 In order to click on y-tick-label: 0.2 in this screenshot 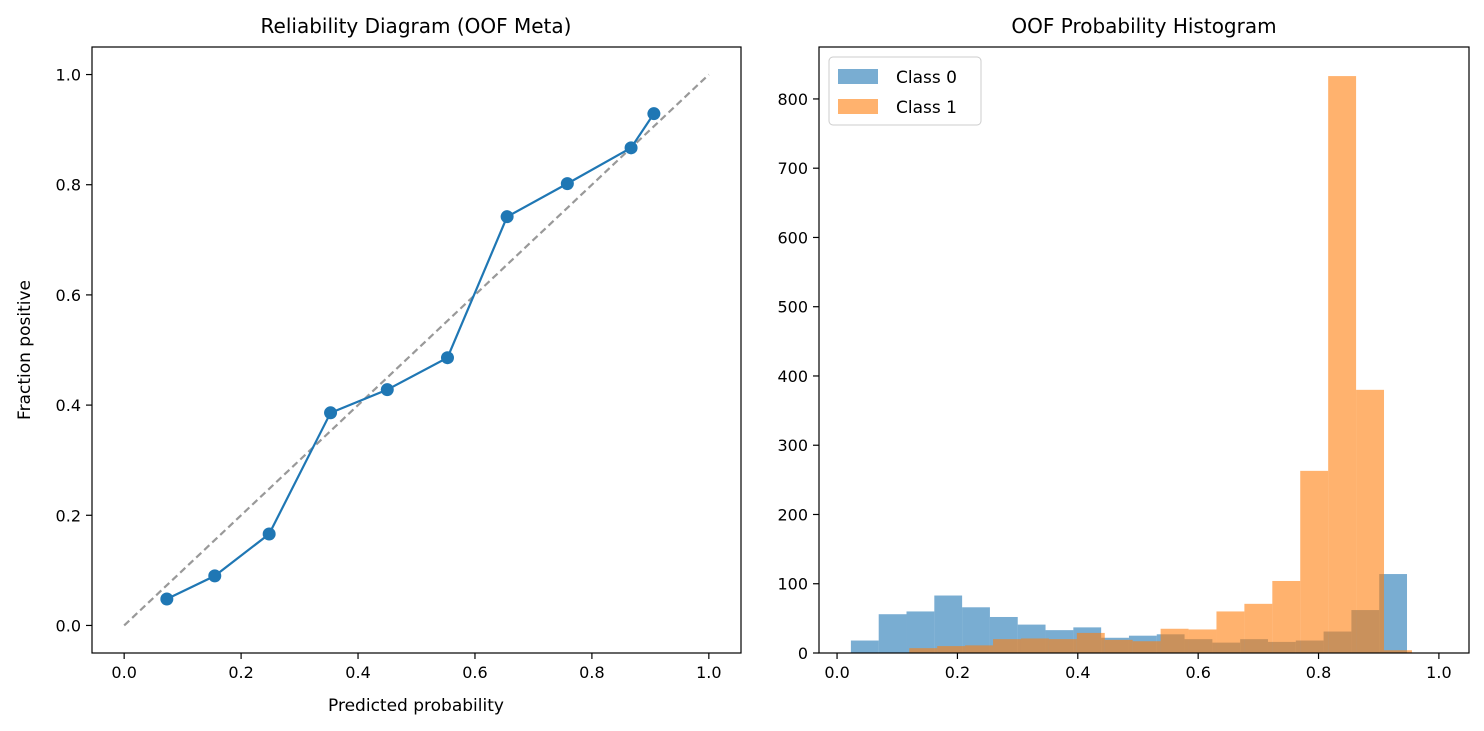, I will do `click(68, 515)`.